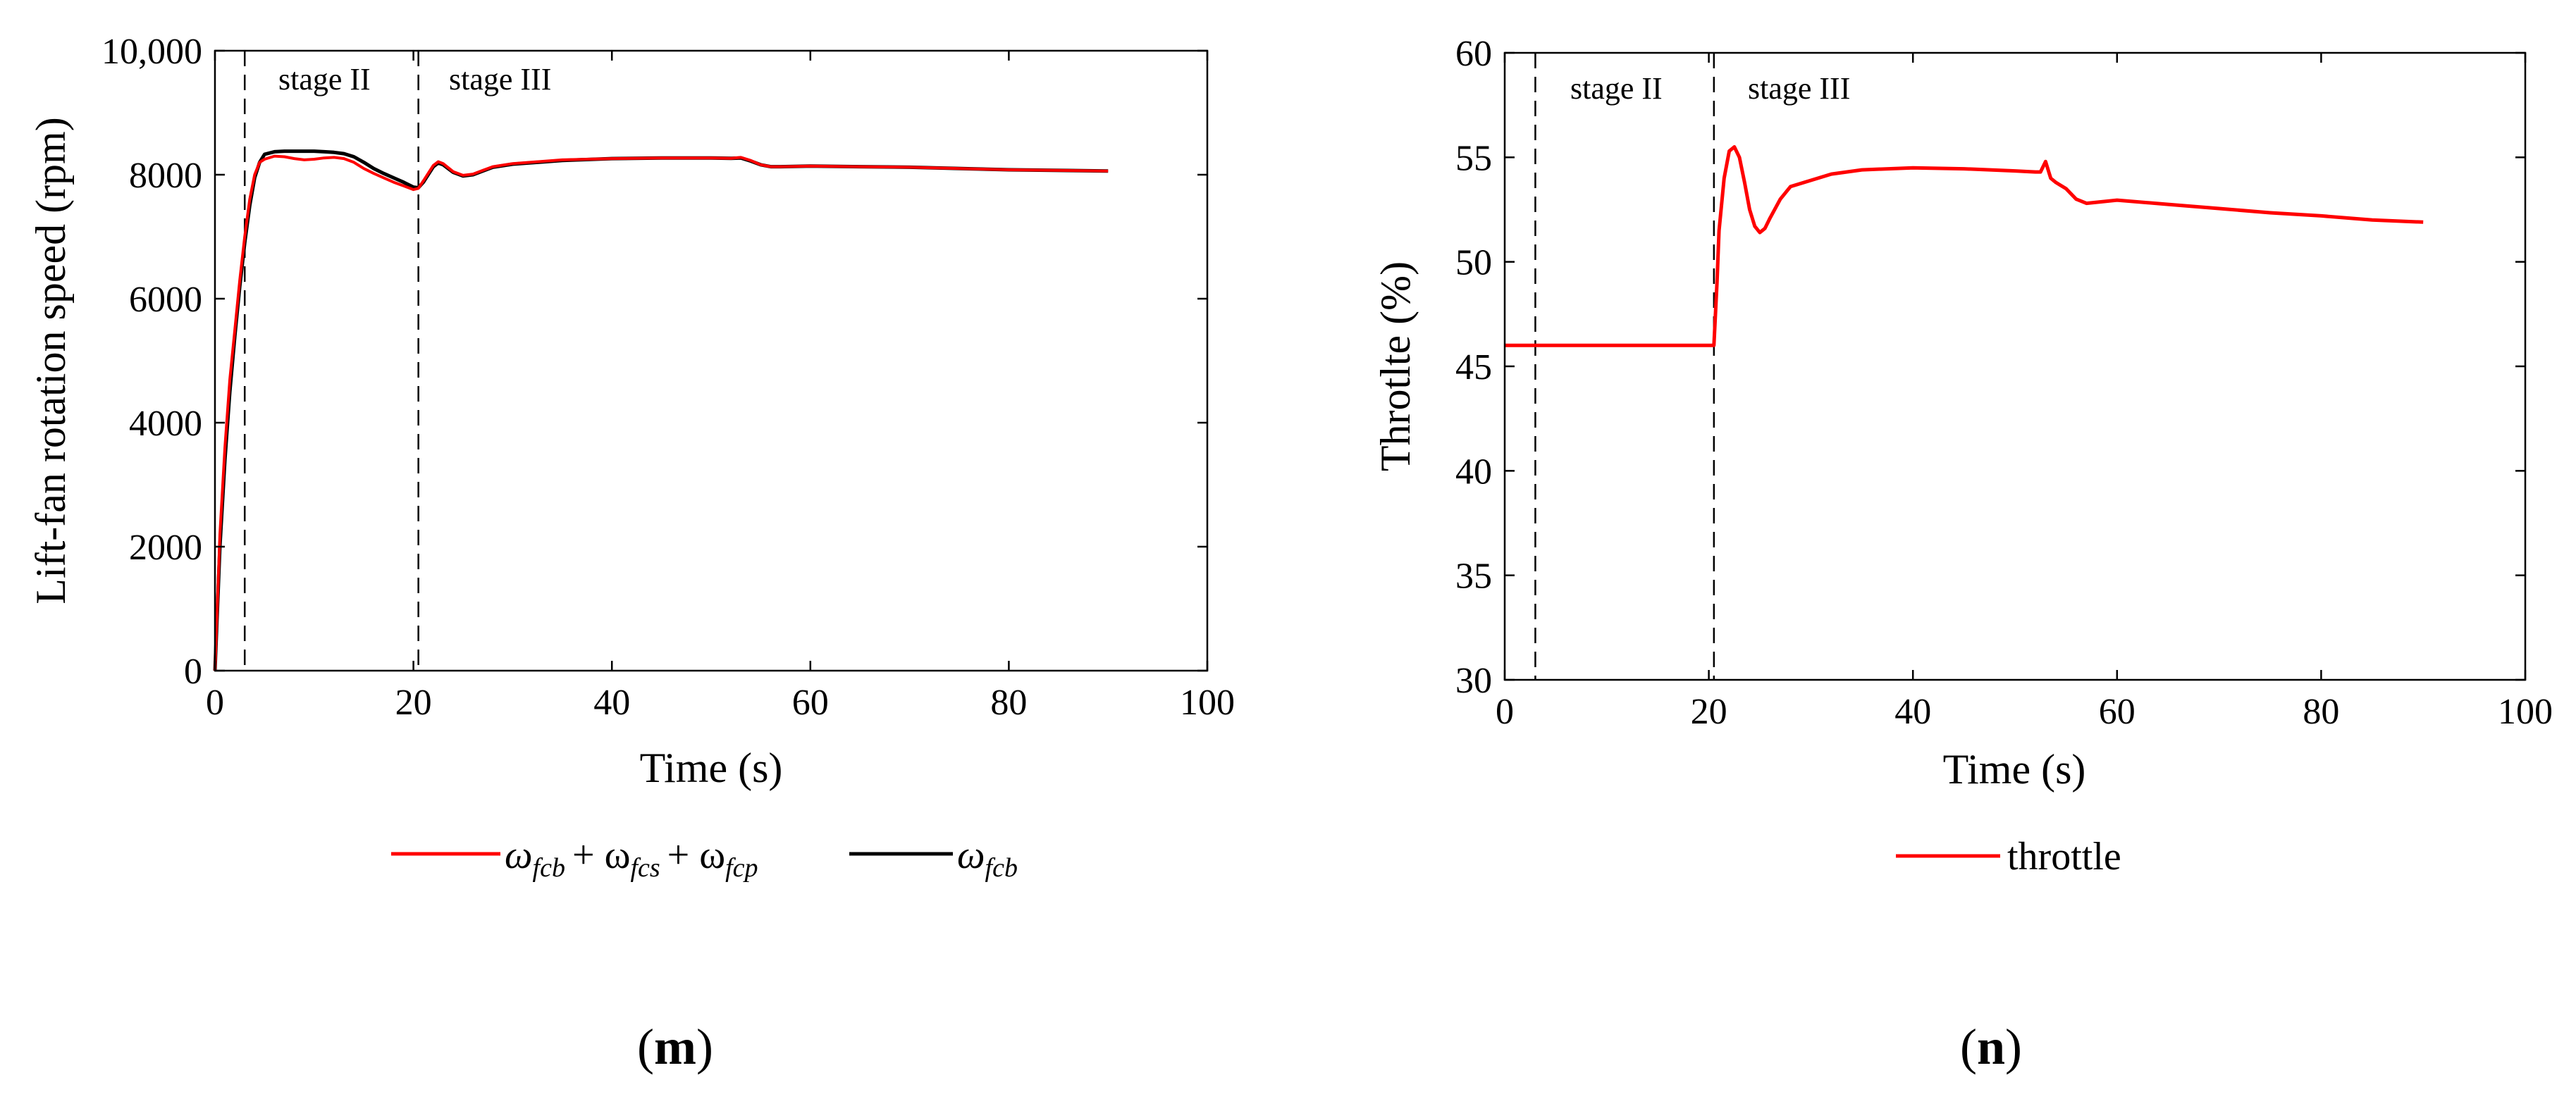 Image resolution: width=2576 pixels, height=1099 pixels. Describe the element at coordinates (631, 858) in the screenshot. I see `legend-label-sum-m: ωfcb + ωfcs + ωfcp` at that location.